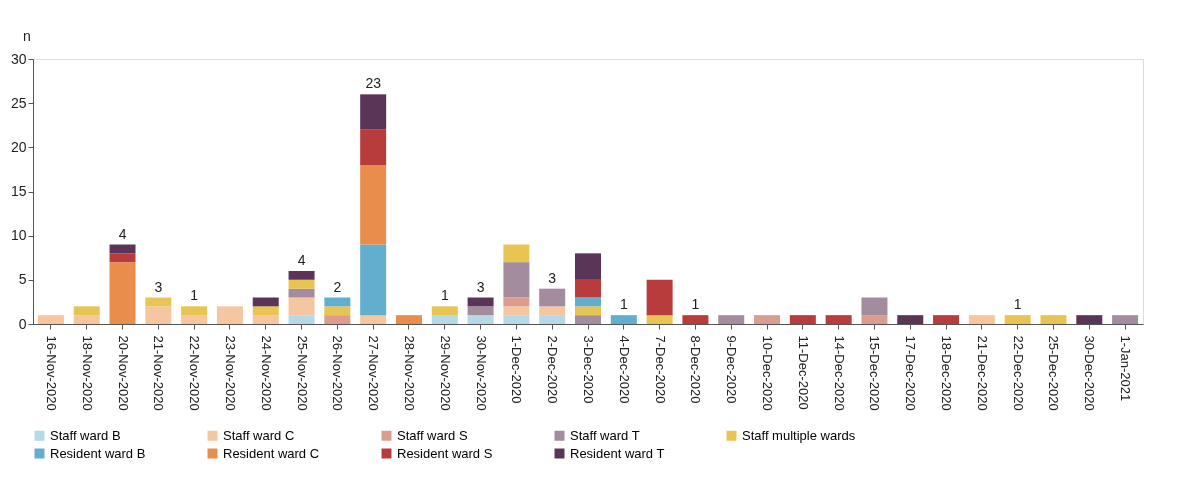 Image resolution: width=1196 pixels, height=492 pixels. I want to click on x-tick-label: 2-Dec-2020, so click(553, 369).